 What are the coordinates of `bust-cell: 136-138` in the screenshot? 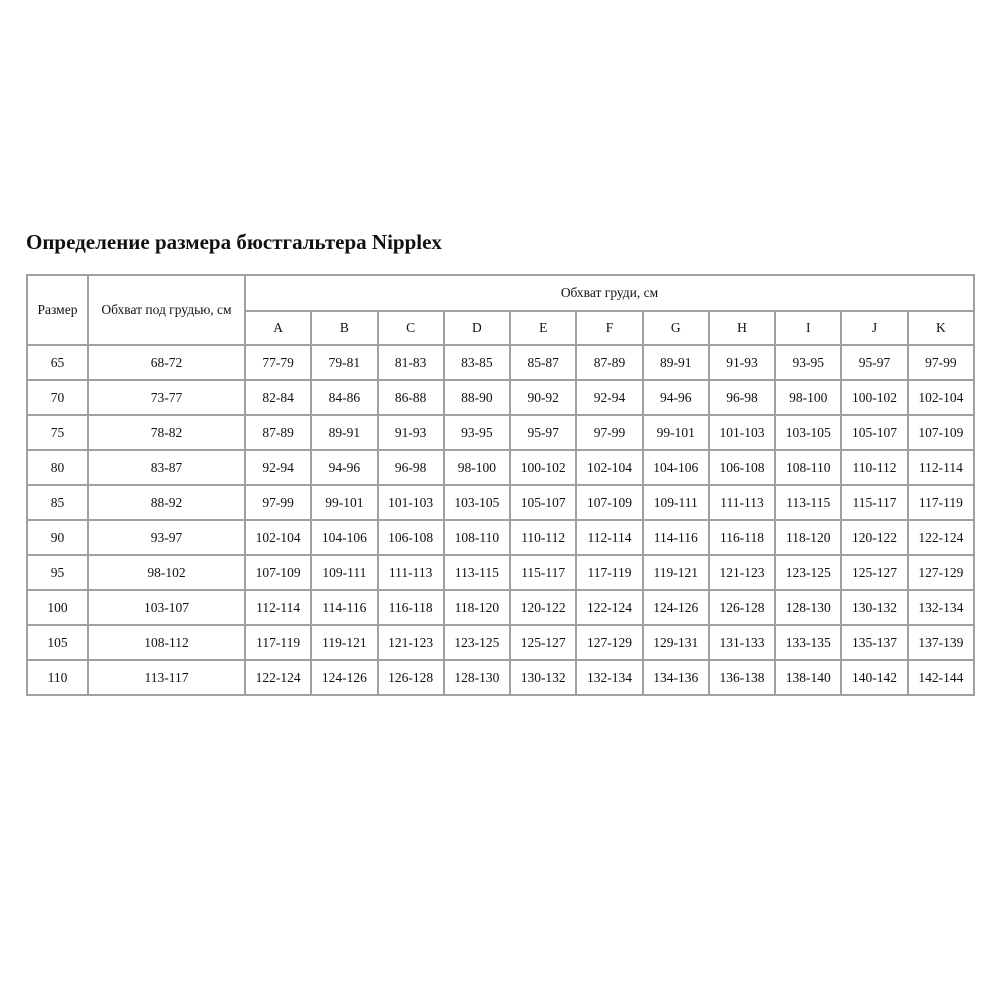 It's located at (742, 677).